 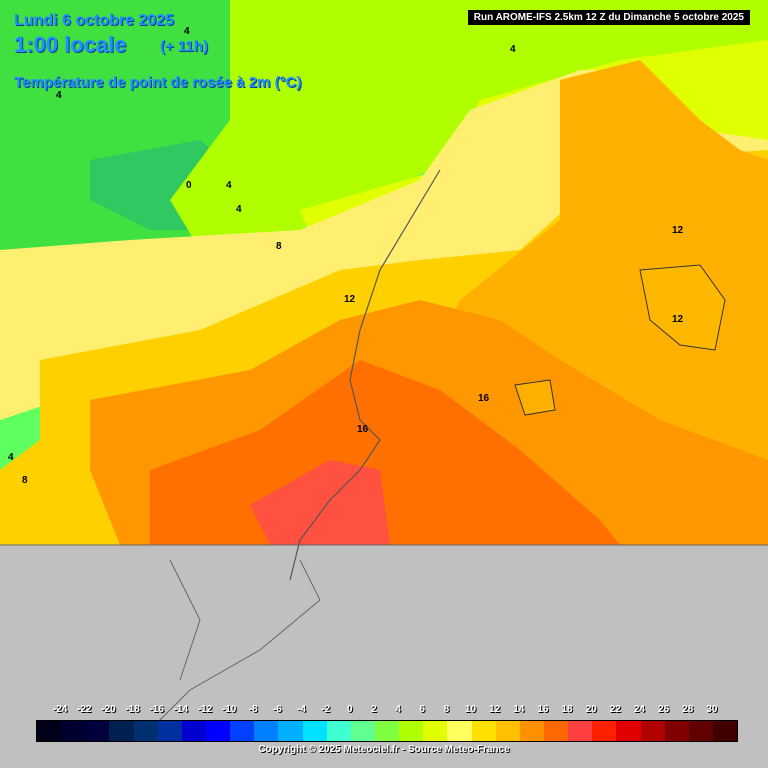 What do you see at coordinates (398, 709) in the screenshot?
I see `legend-tick-label: 4` at bounding box center [398, 709].